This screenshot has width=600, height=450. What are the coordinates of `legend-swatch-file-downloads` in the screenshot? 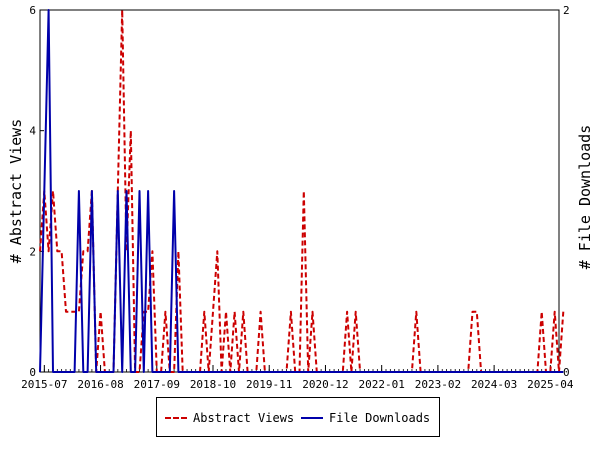 It's located at (312, 418).